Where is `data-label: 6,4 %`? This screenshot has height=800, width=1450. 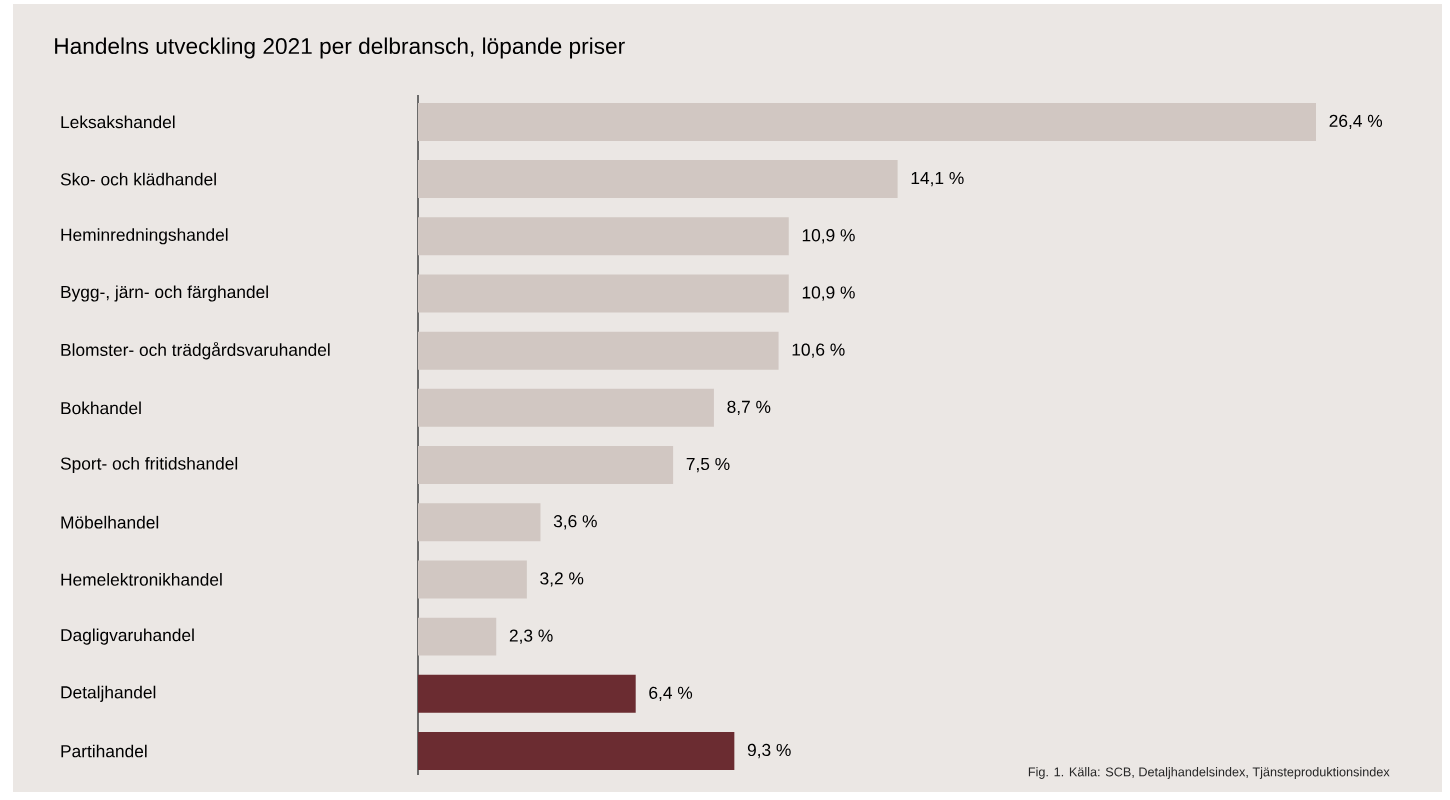 data-label: 6,4 % is located at coordinates (671, 693).